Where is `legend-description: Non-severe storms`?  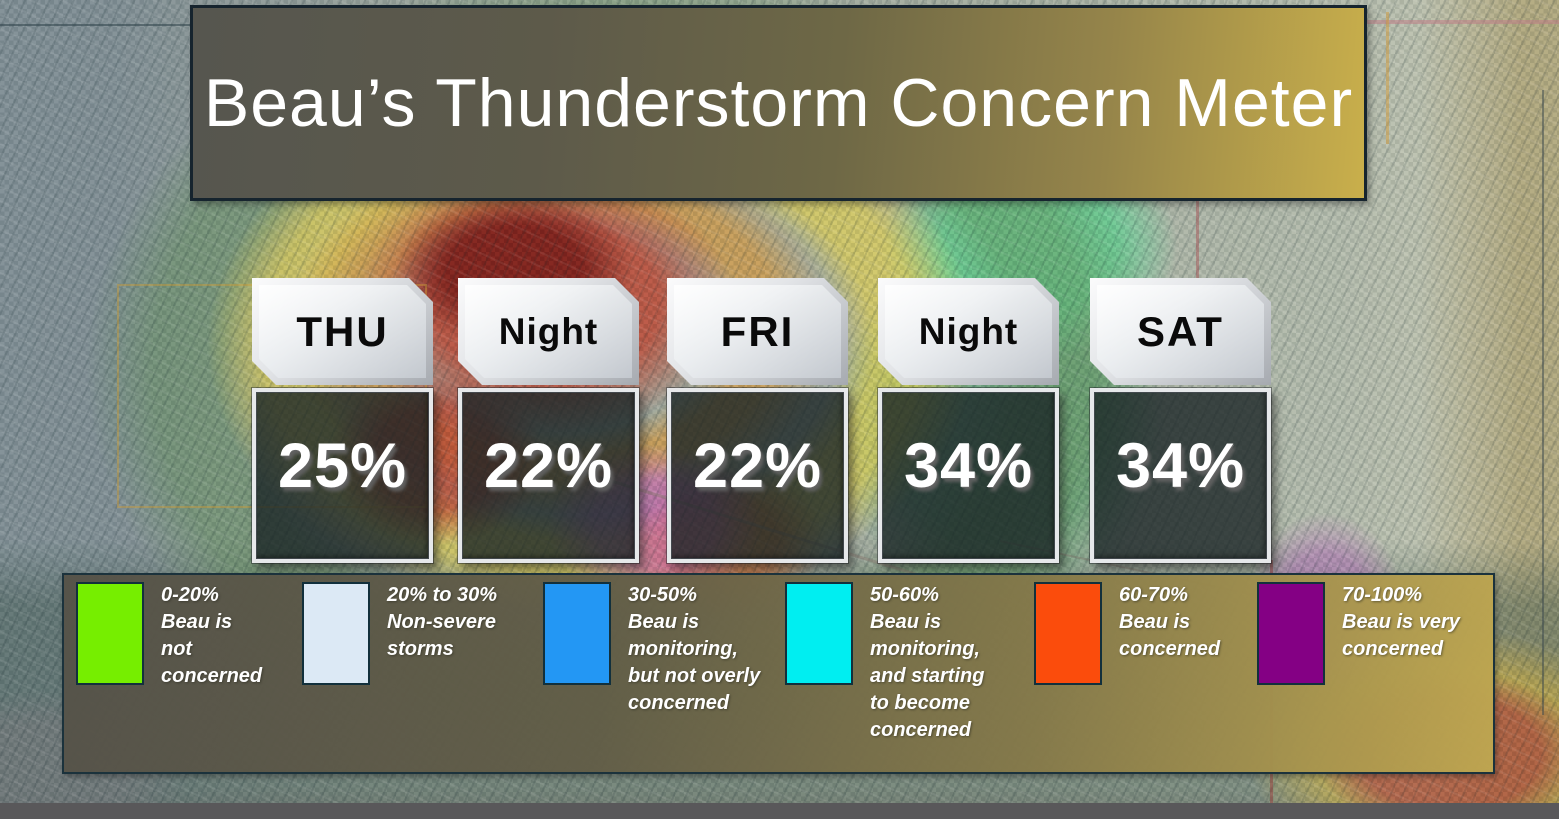 legend-description: Non-severe storms is located at coordinates (441, 635).